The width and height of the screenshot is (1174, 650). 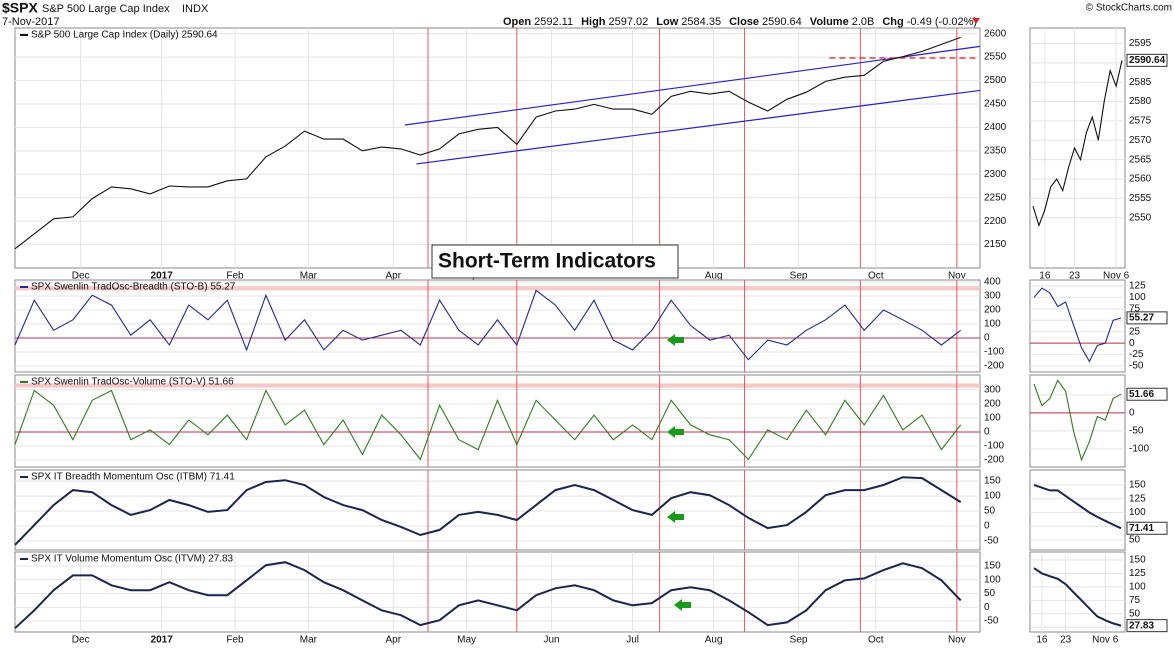 What do you see at coordinates (1140, 217) in the screenshot?
I see `y-tick-label: 2550` at bounding box center [1140, 217].